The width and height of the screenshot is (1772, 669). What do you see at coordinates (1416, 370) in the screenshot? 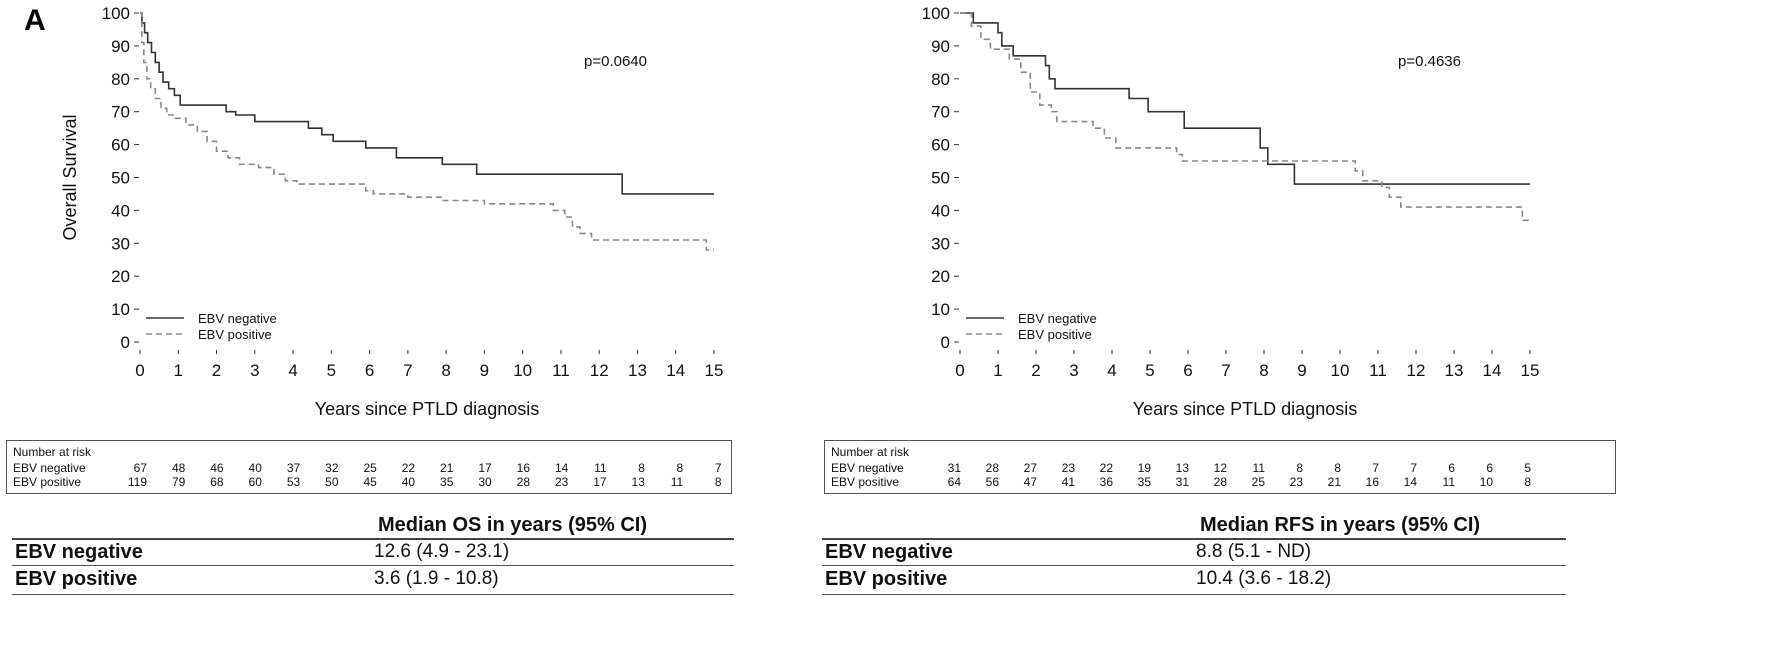
I see `x-tick-label: 12` at bounding box center [1416, 370].